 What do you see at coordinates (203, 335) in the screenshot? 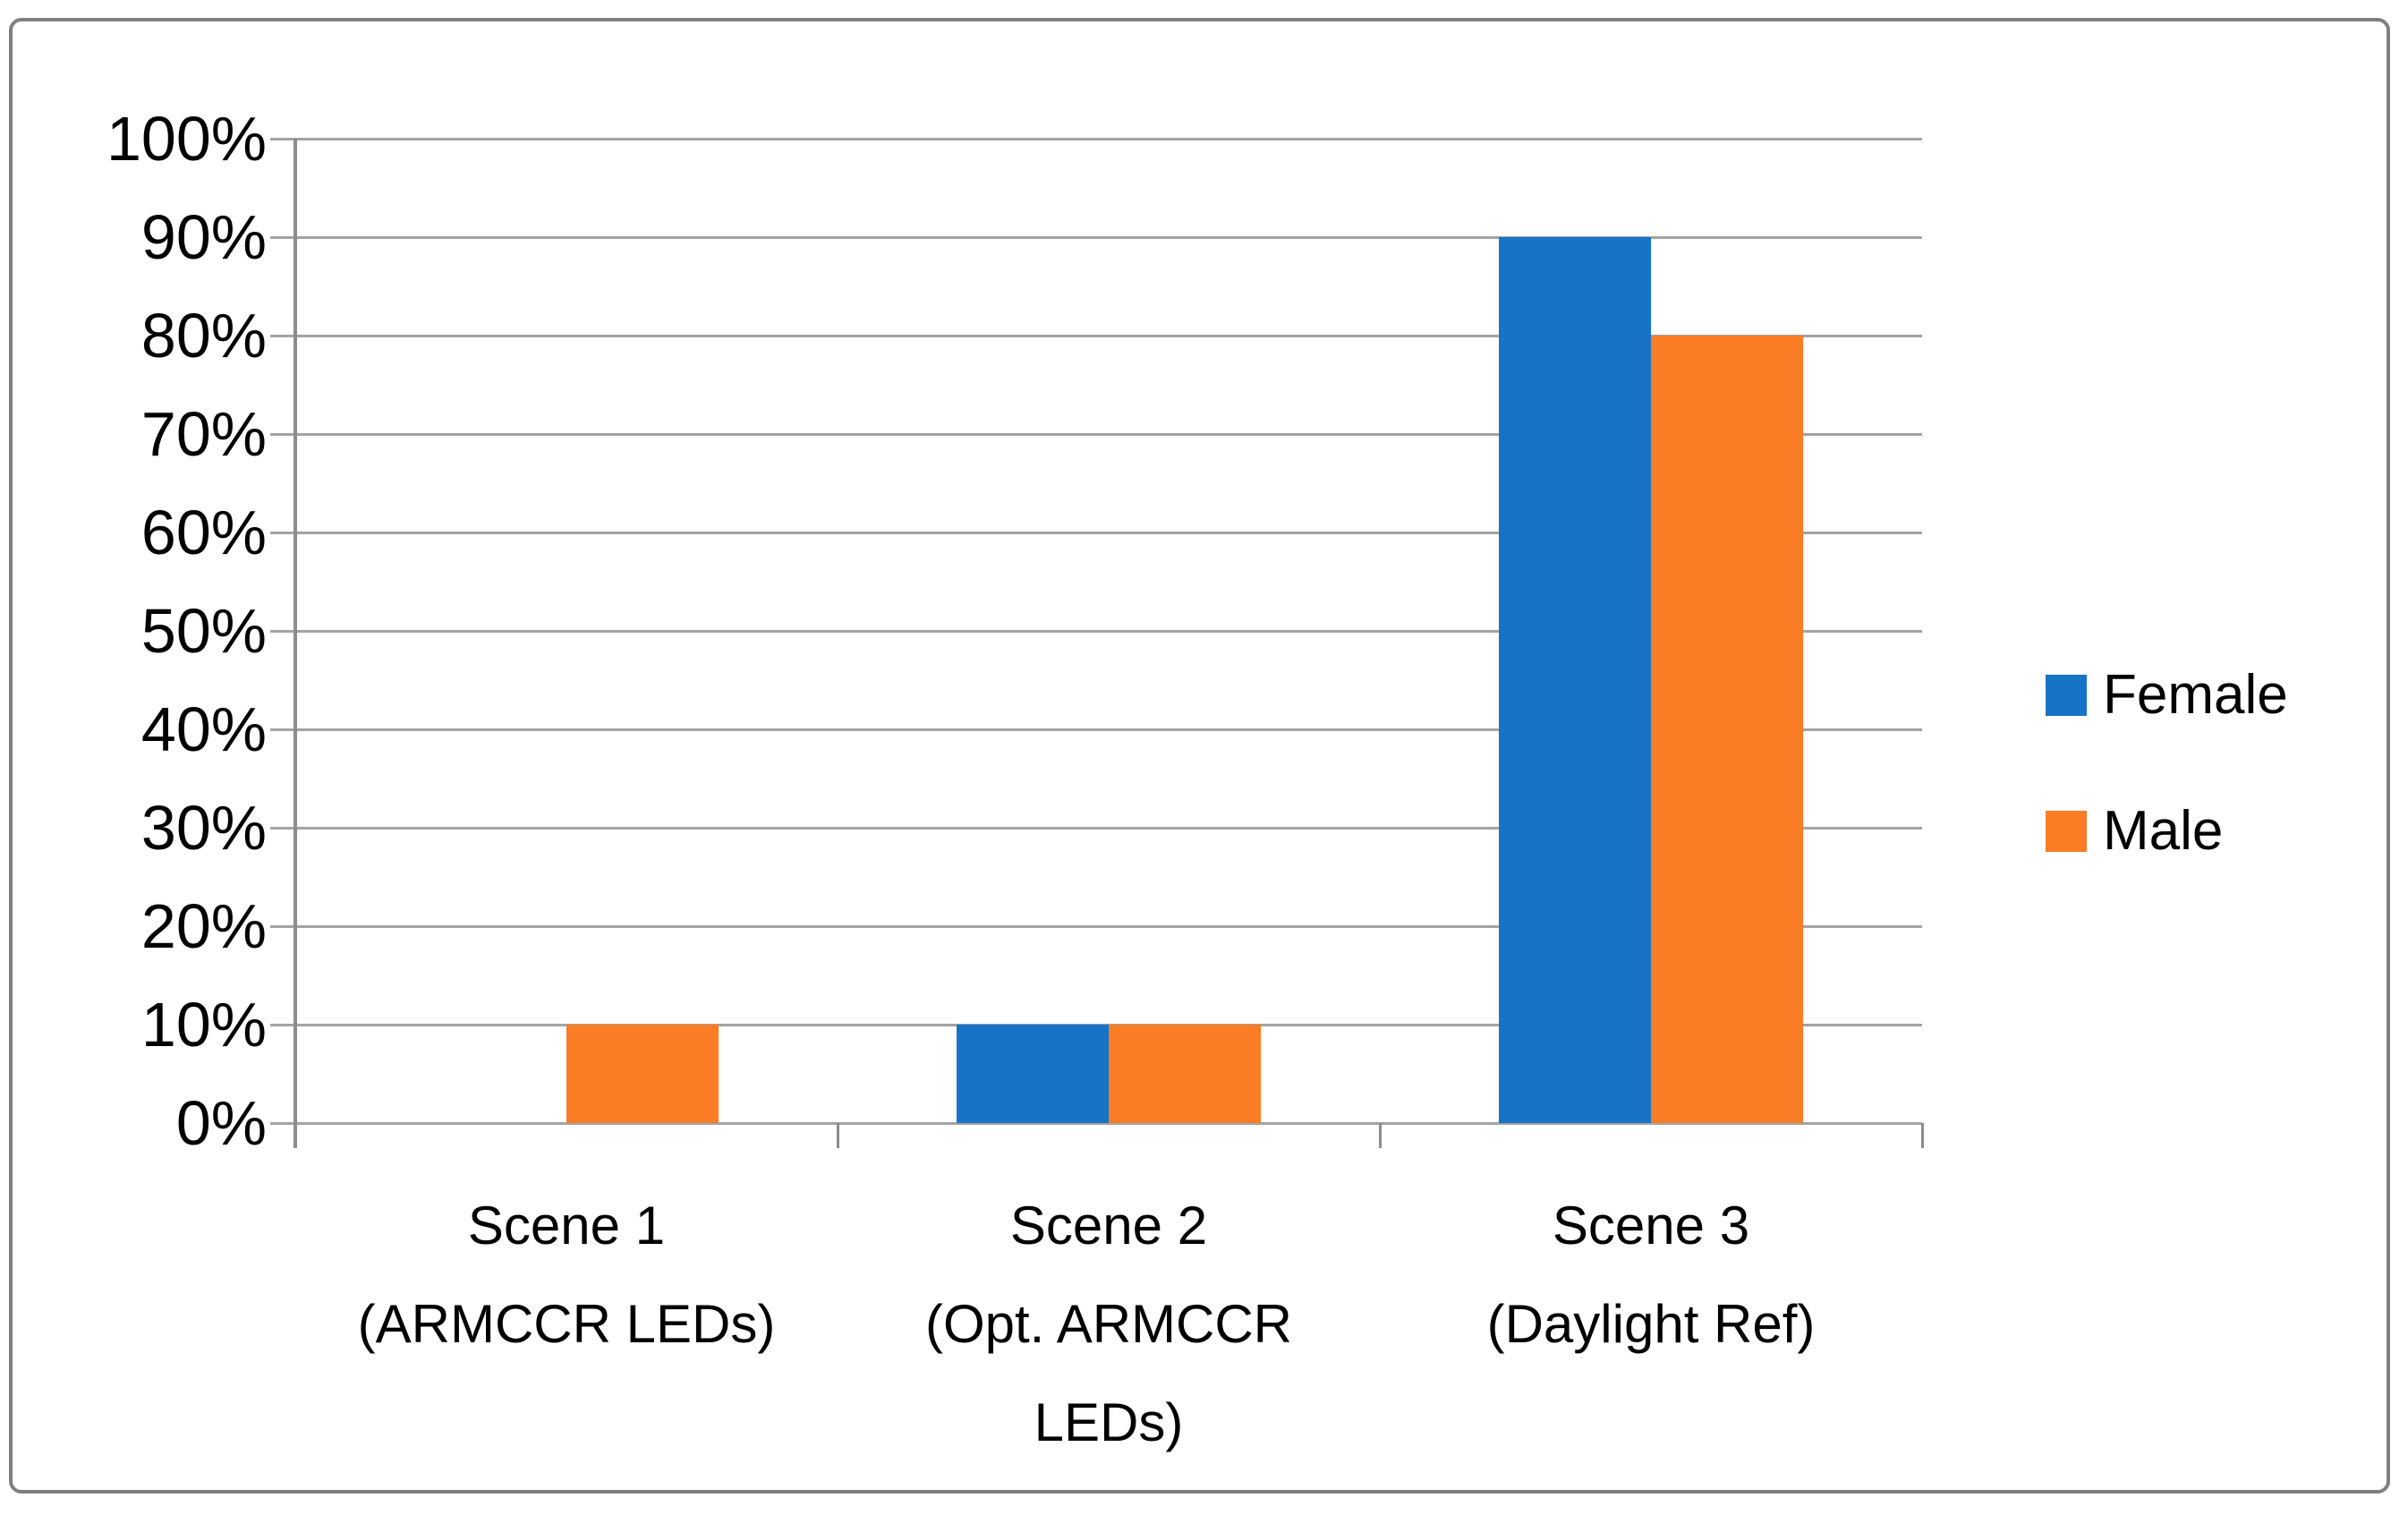
I see `y-axis-tick-label: 80%` at bounding box center [203, 335].